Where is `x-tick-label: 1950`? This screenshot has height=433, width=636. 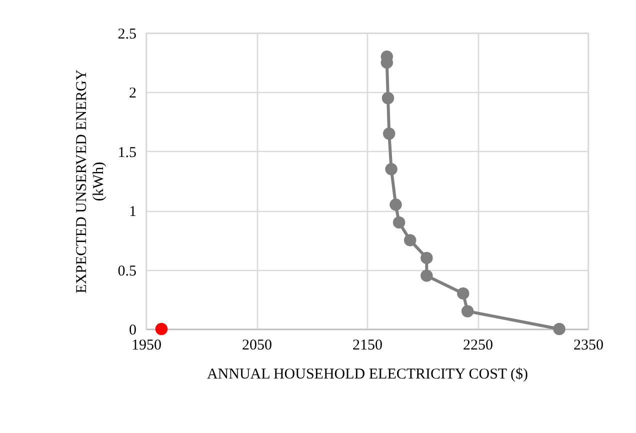 x-tick-label: 1950 is located at coordinates (147, 346).